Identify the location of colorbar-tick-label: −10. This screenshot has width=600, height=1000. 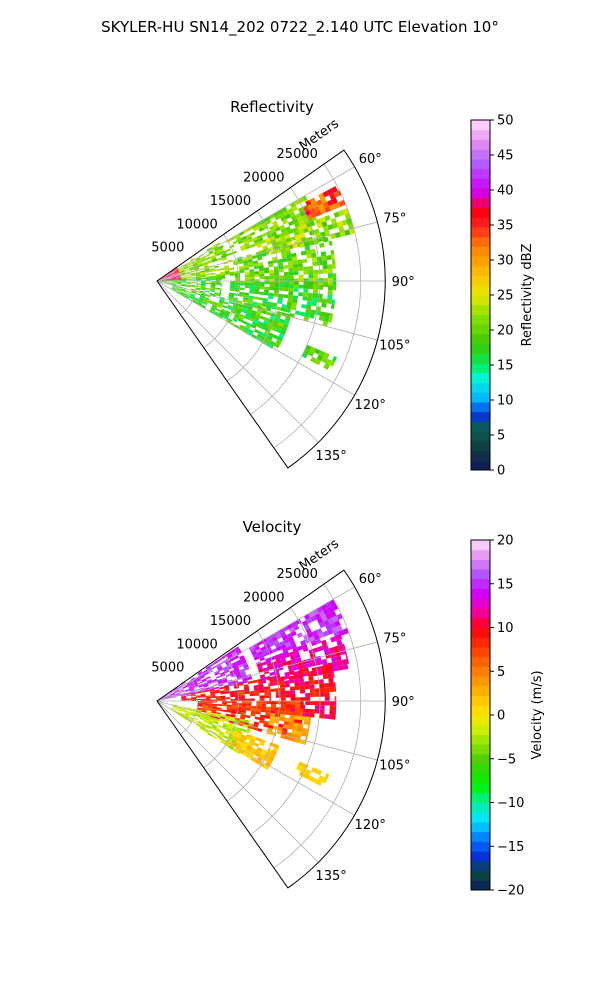
(510, 803).